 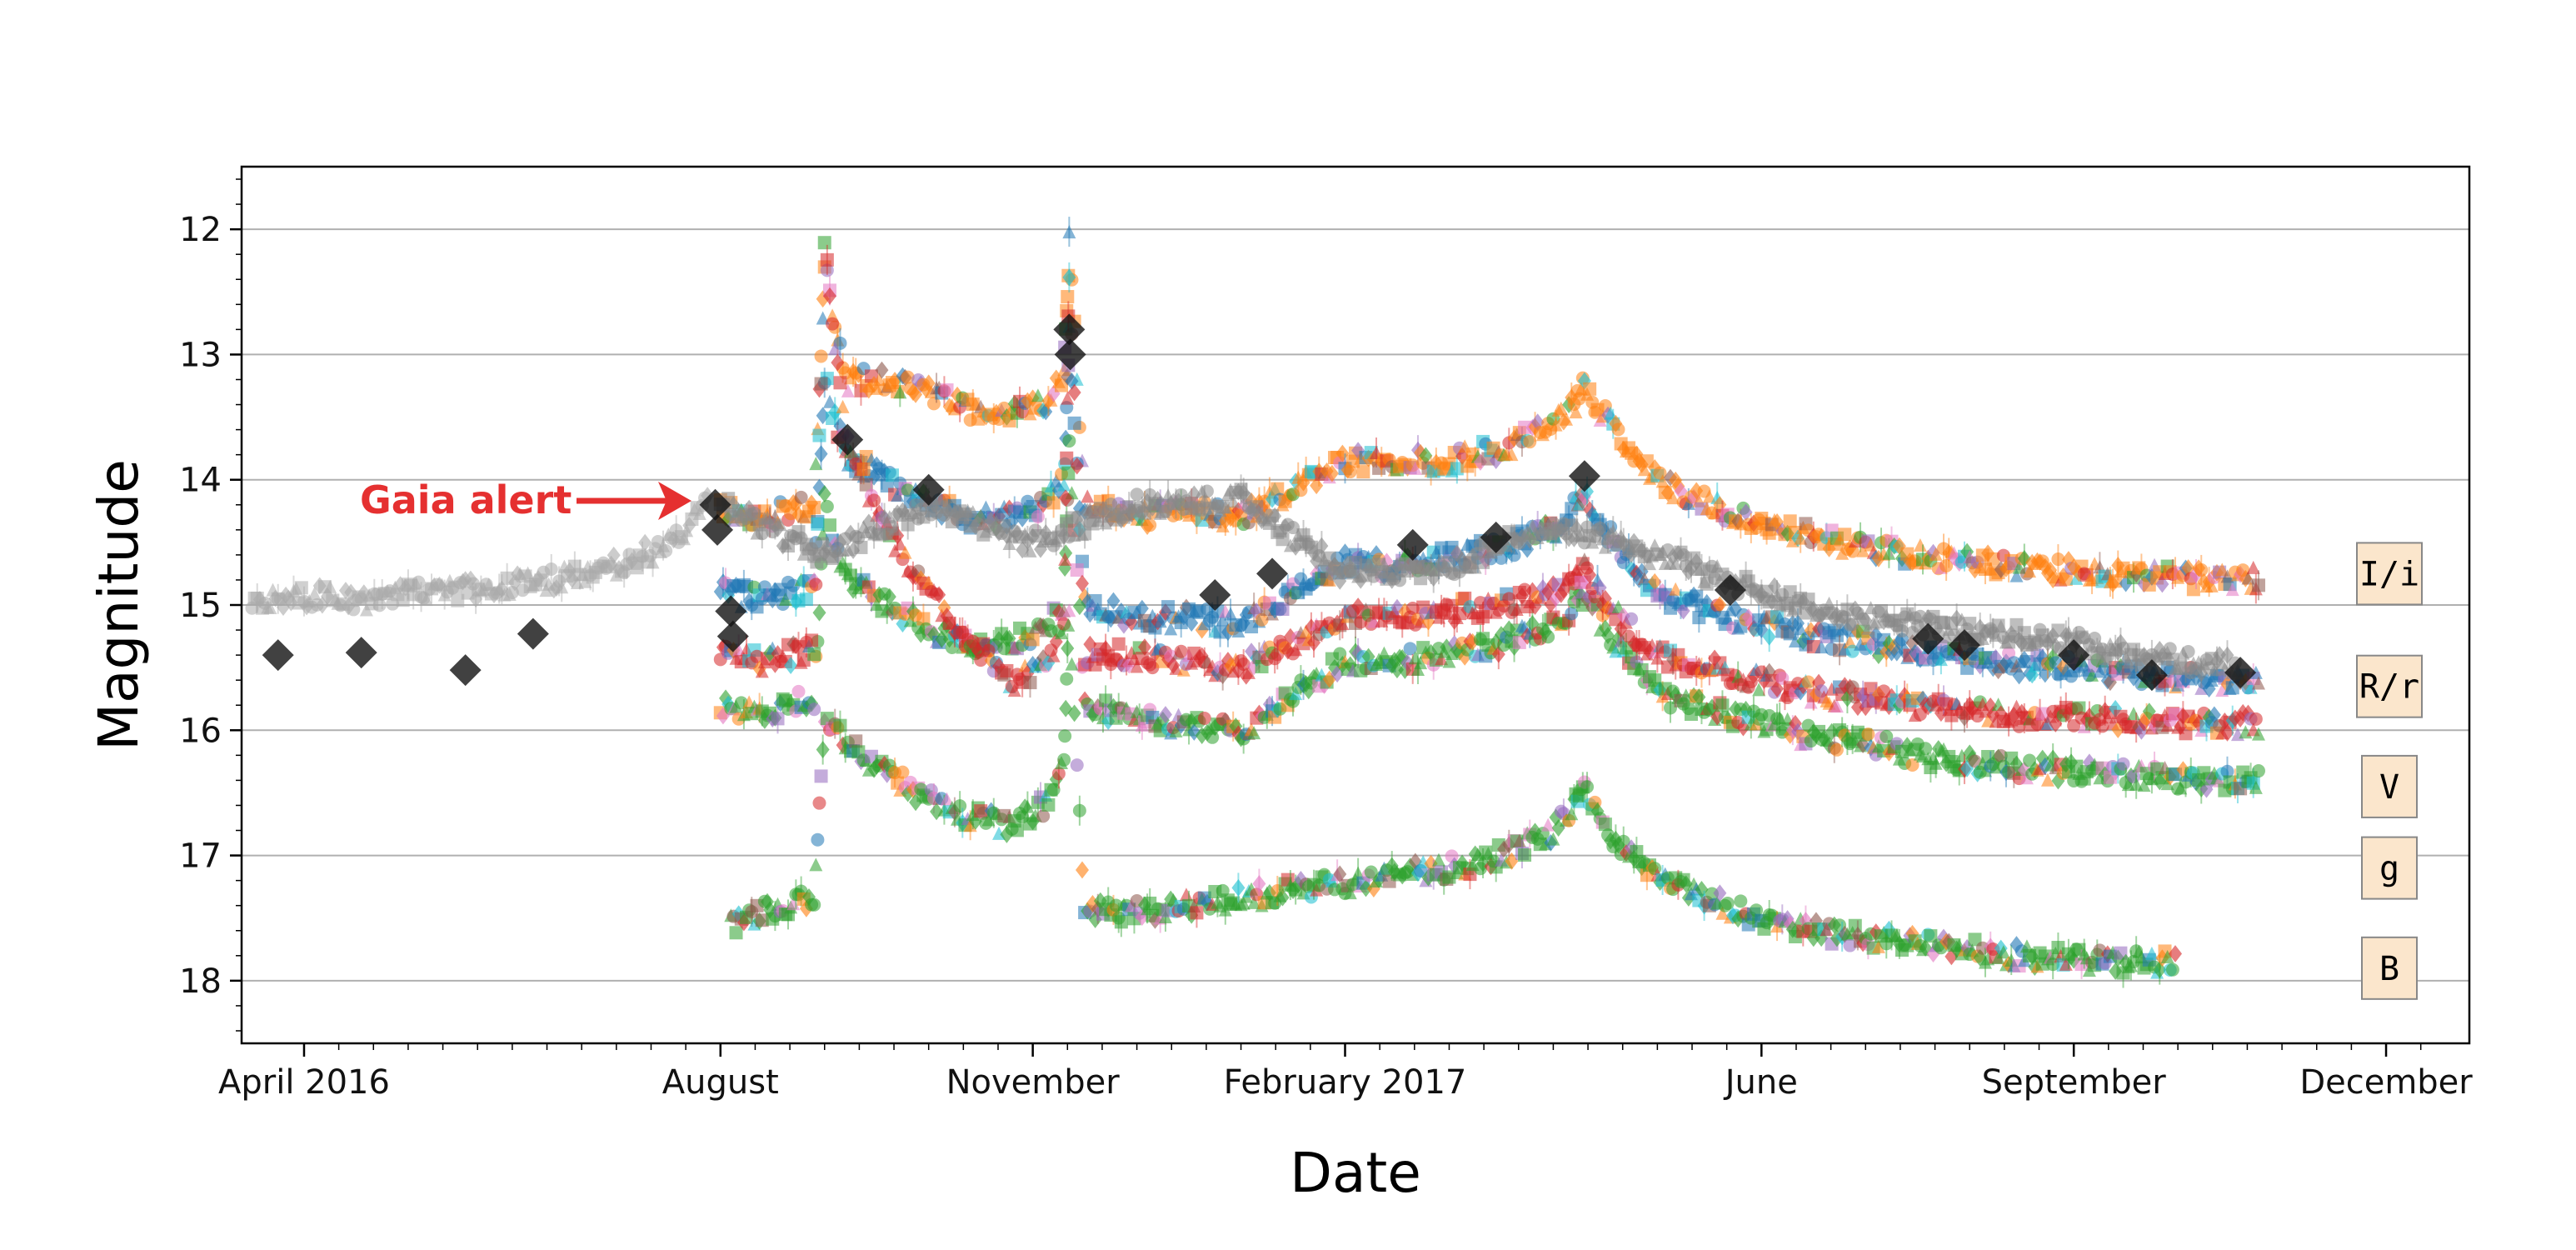 What do you see at coordinates (200, 731) in the screenshot?
I see `y-tick-label-16: 16` at bounding box center [200, 731].